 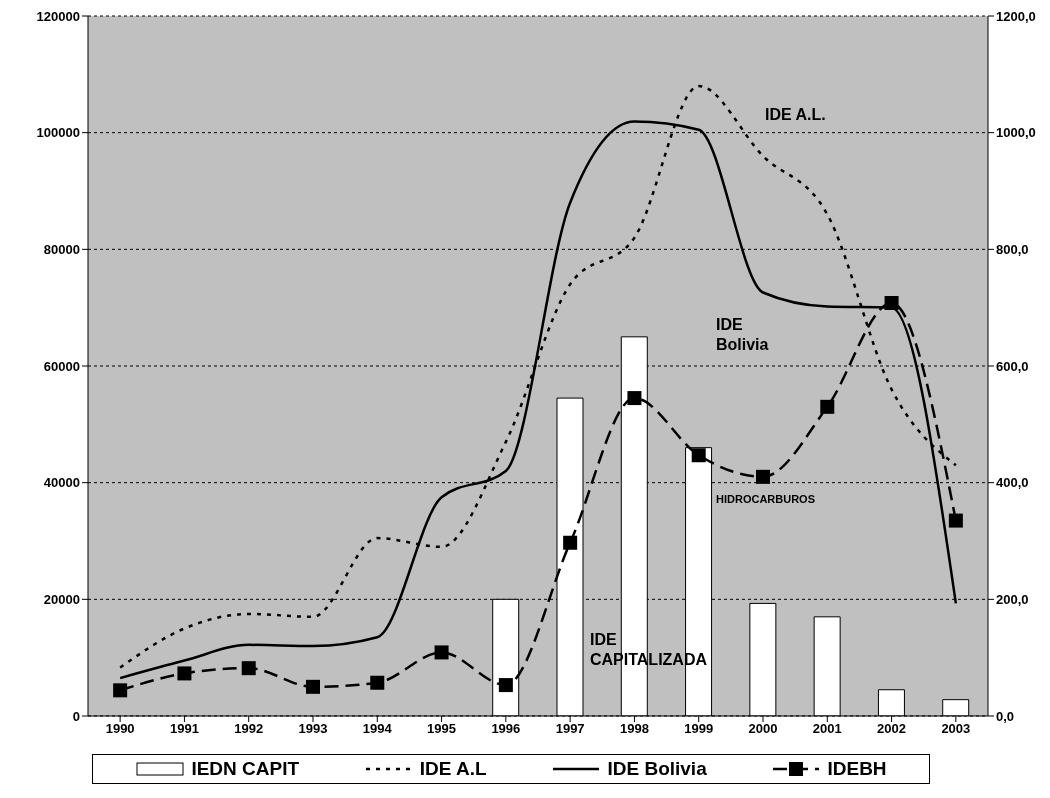 I want to click on y2-tick-label: 800,0, so click(x=1012, y=249).